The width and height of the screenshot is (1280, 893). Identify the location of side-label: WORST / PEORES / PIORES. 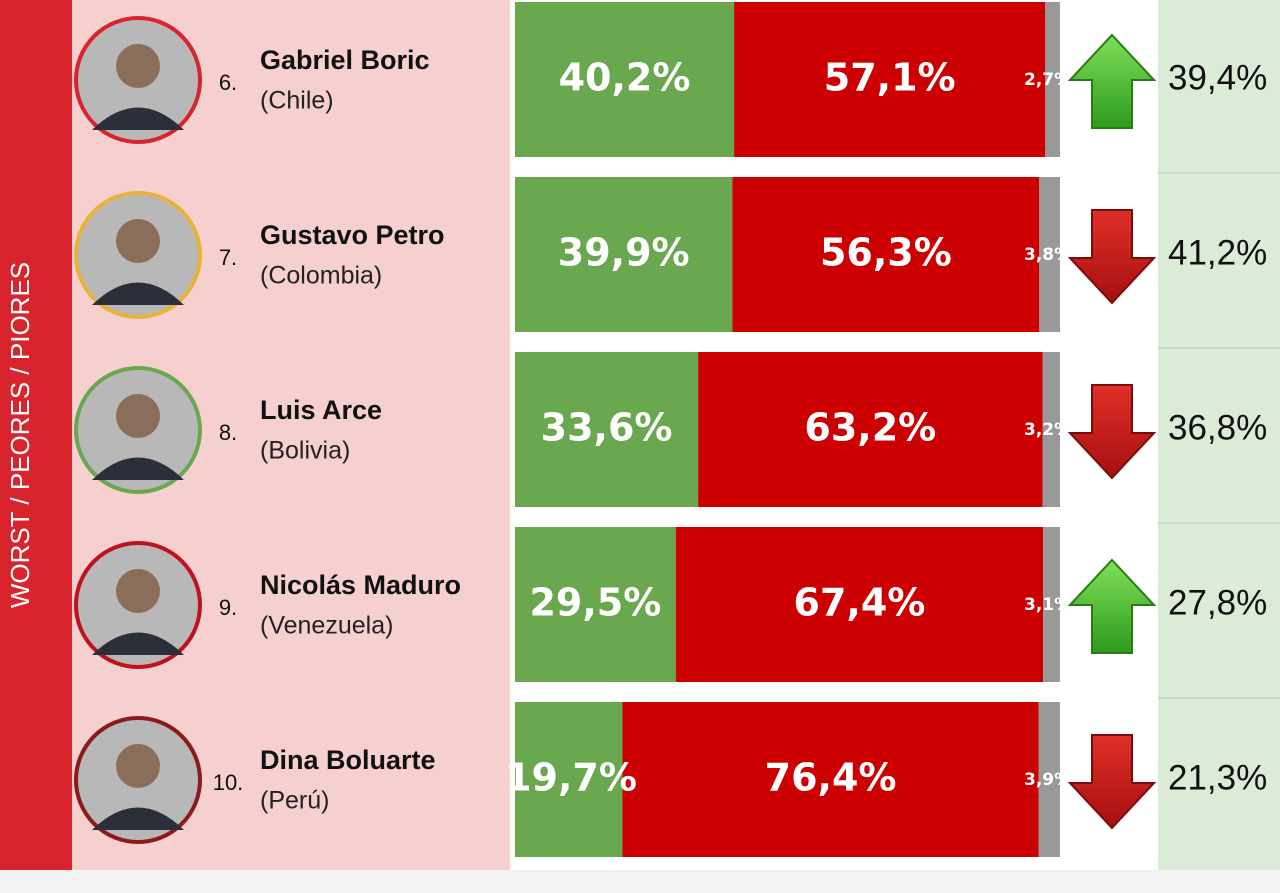
(20, 435).